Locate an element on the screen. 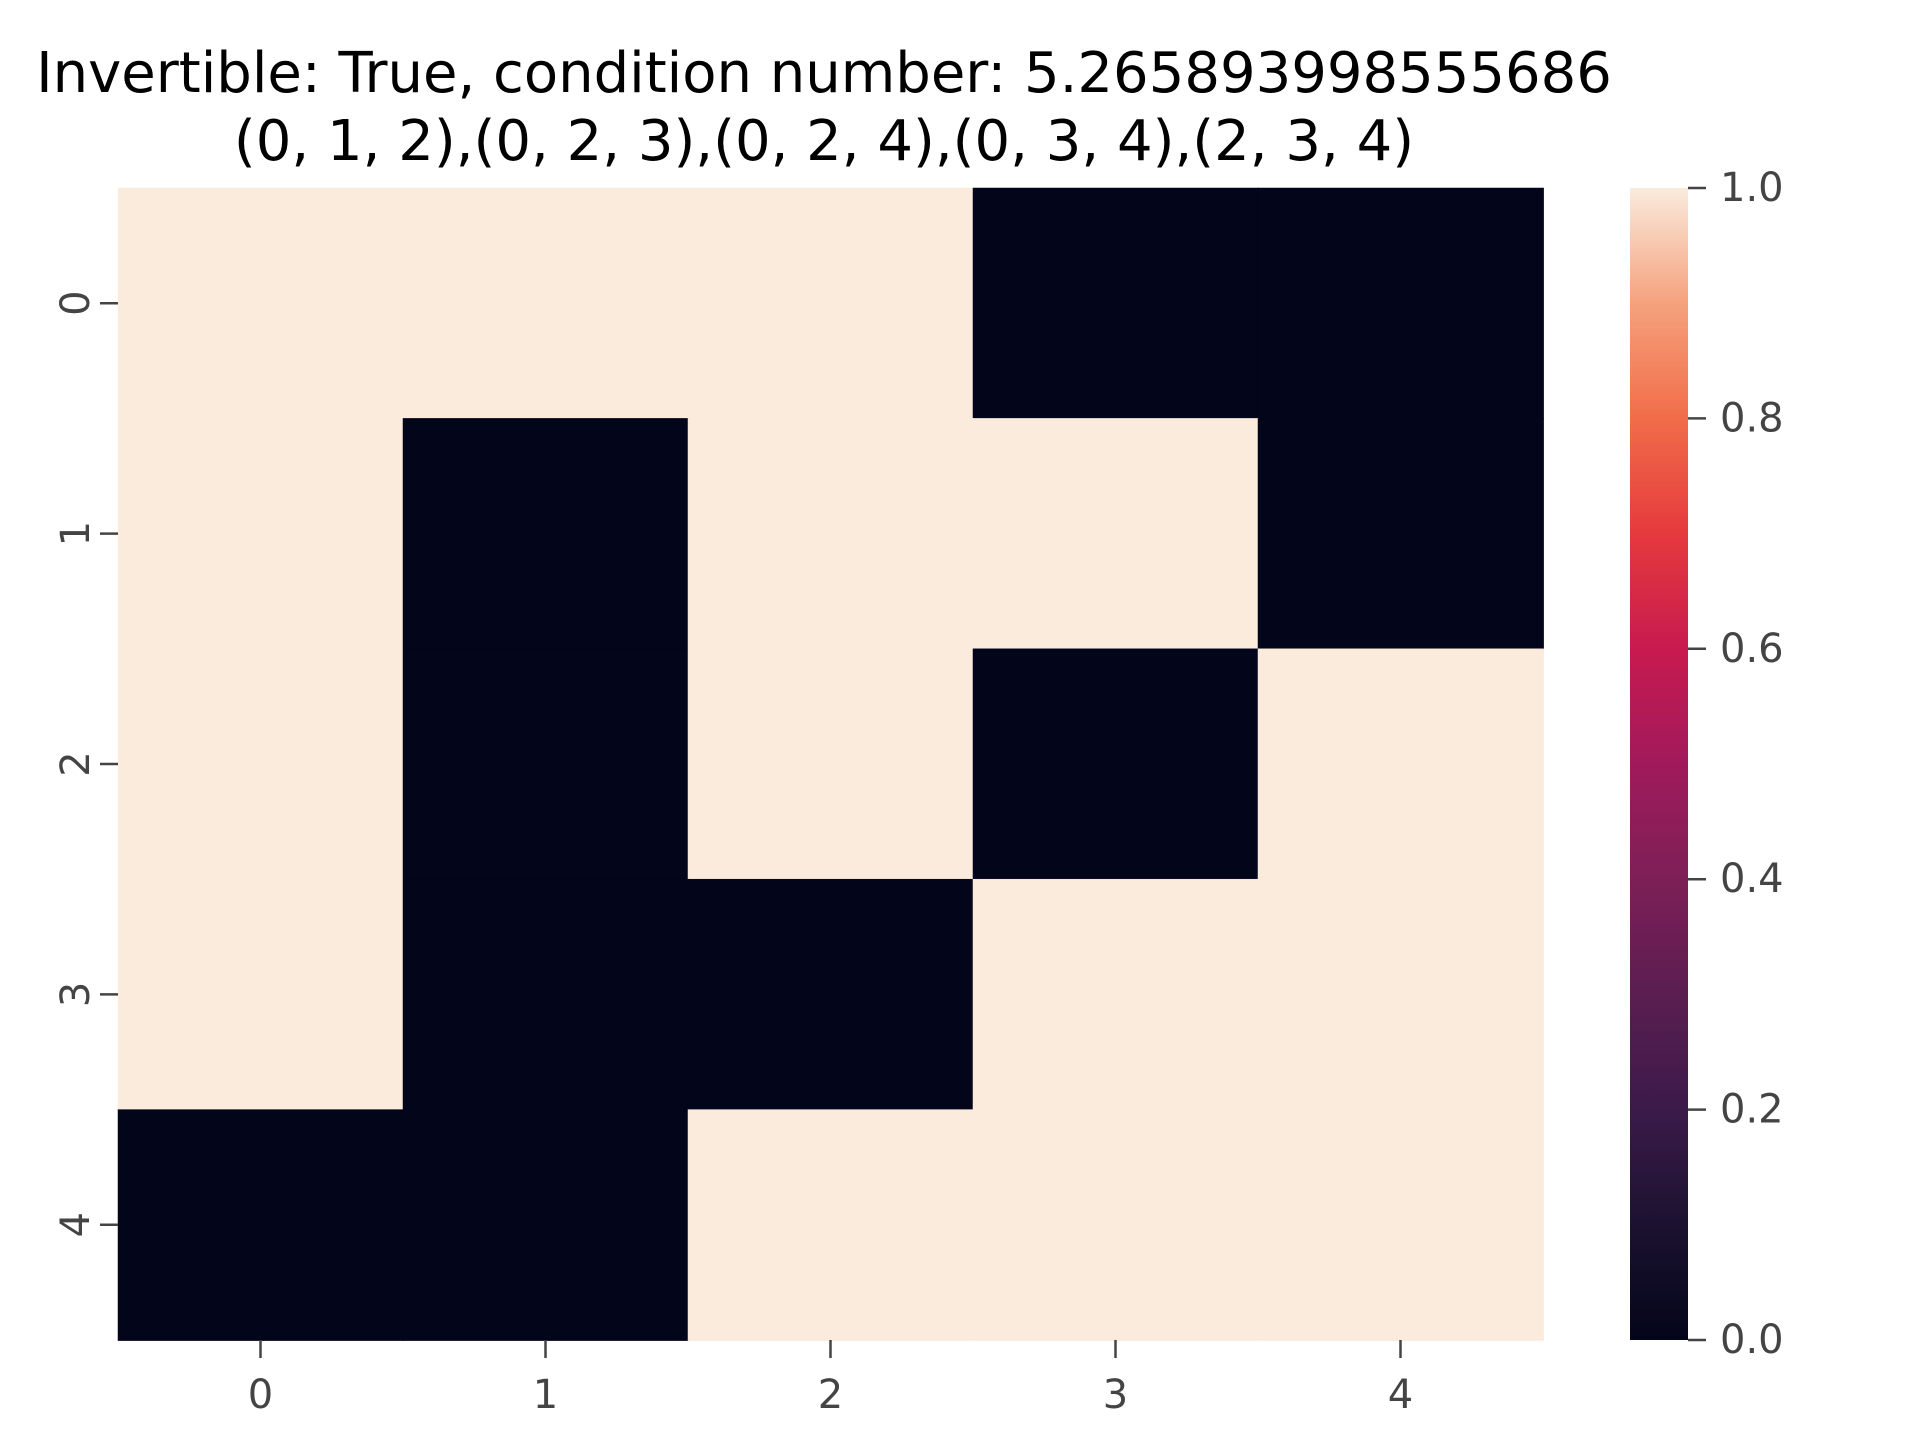 This screenshot has height=1440, width=1920. y-tick-label: 0 is located at coordinates (76, 302).